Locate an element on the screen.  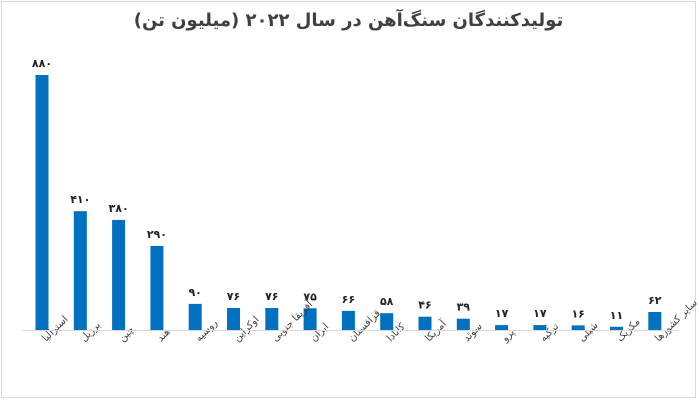
value-label-15: ۱۶ is located at coordinates (577, 313).